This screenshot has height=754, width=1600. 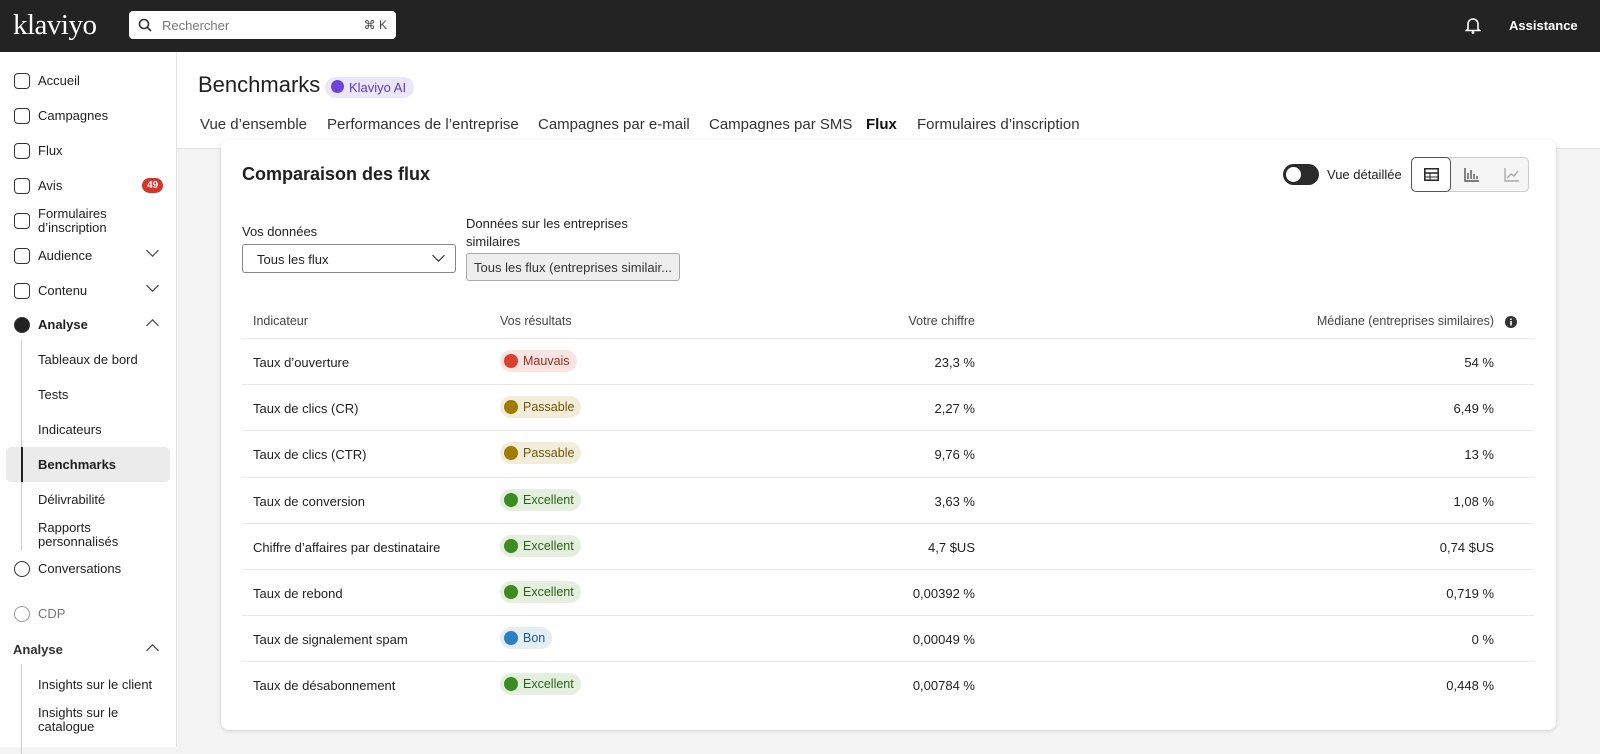 I want to click on indicator: Taux de désabonnement, so click(x=324, y=686).